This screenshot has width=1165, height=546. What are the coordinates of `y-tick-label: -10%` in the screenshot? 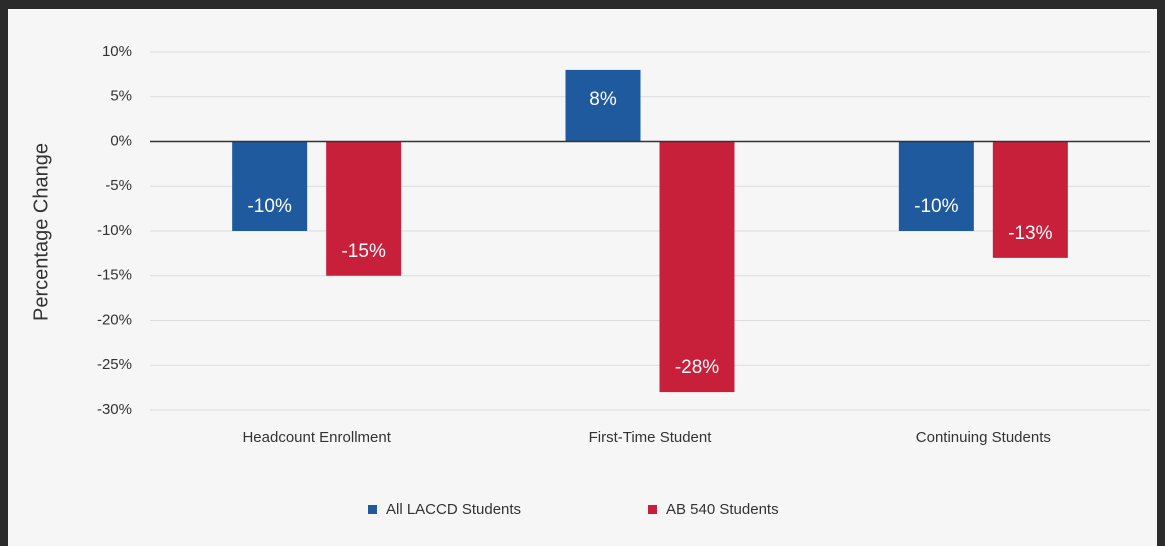 It's located at (114, 230).